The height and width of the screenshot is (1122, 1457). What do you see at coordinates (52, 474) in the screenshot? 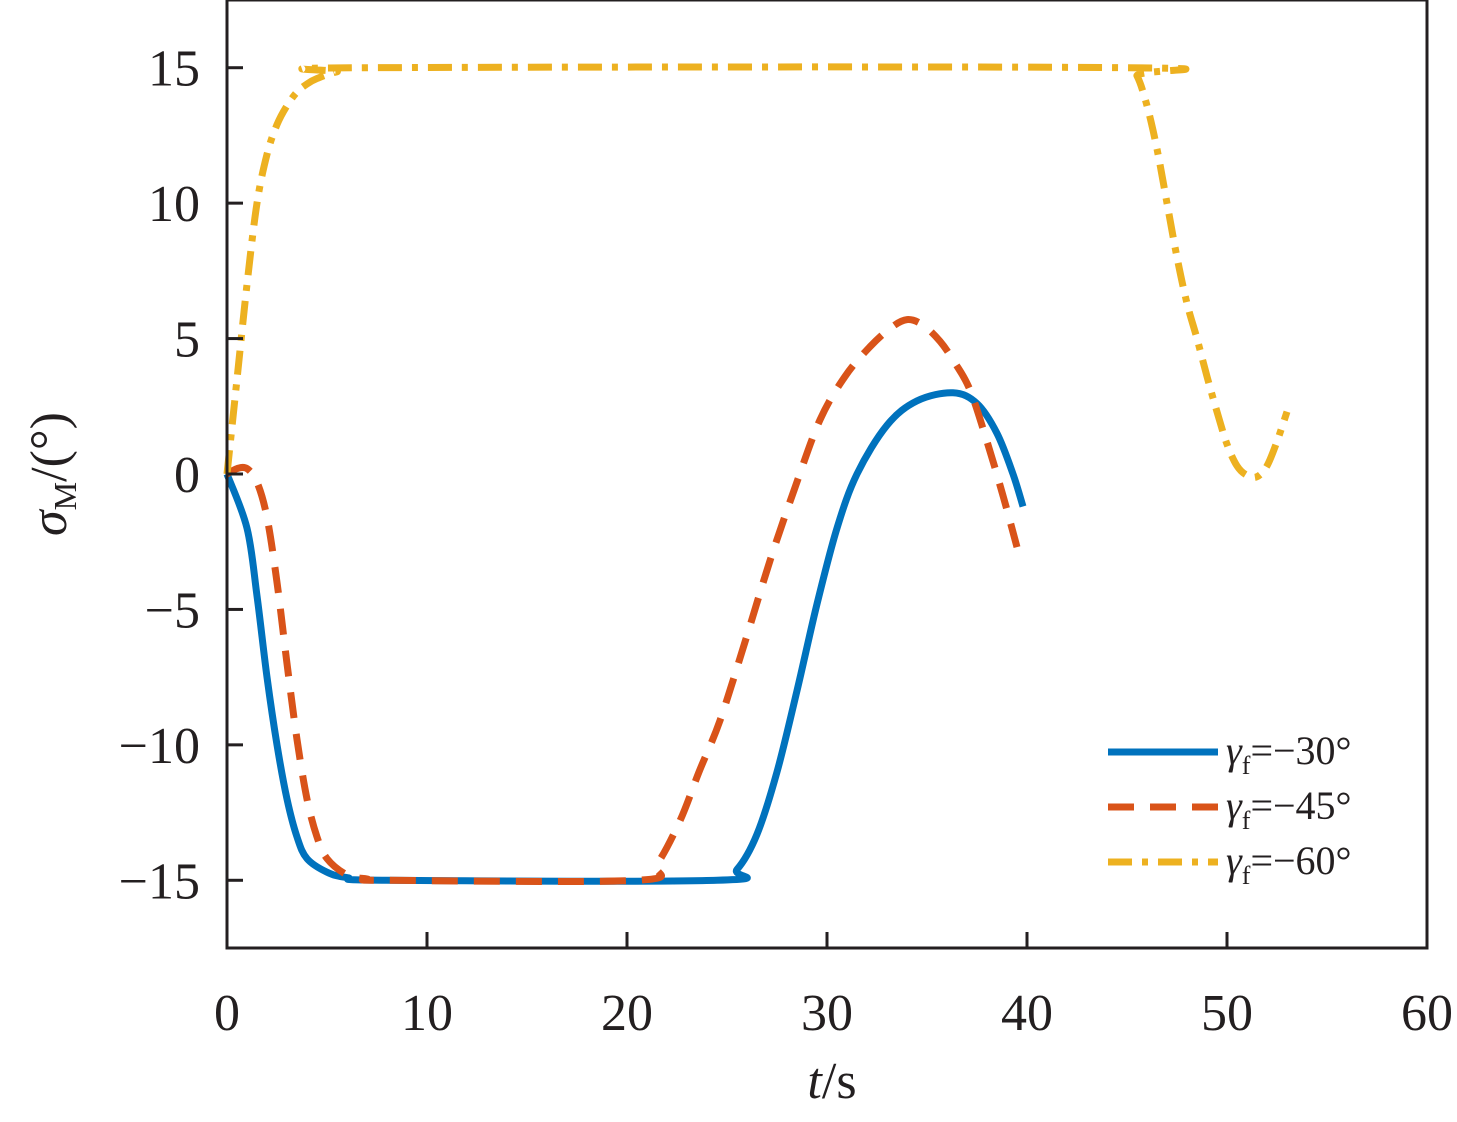
I see `y-axis-label: σM/(°)` at bounding box center [52, 474].